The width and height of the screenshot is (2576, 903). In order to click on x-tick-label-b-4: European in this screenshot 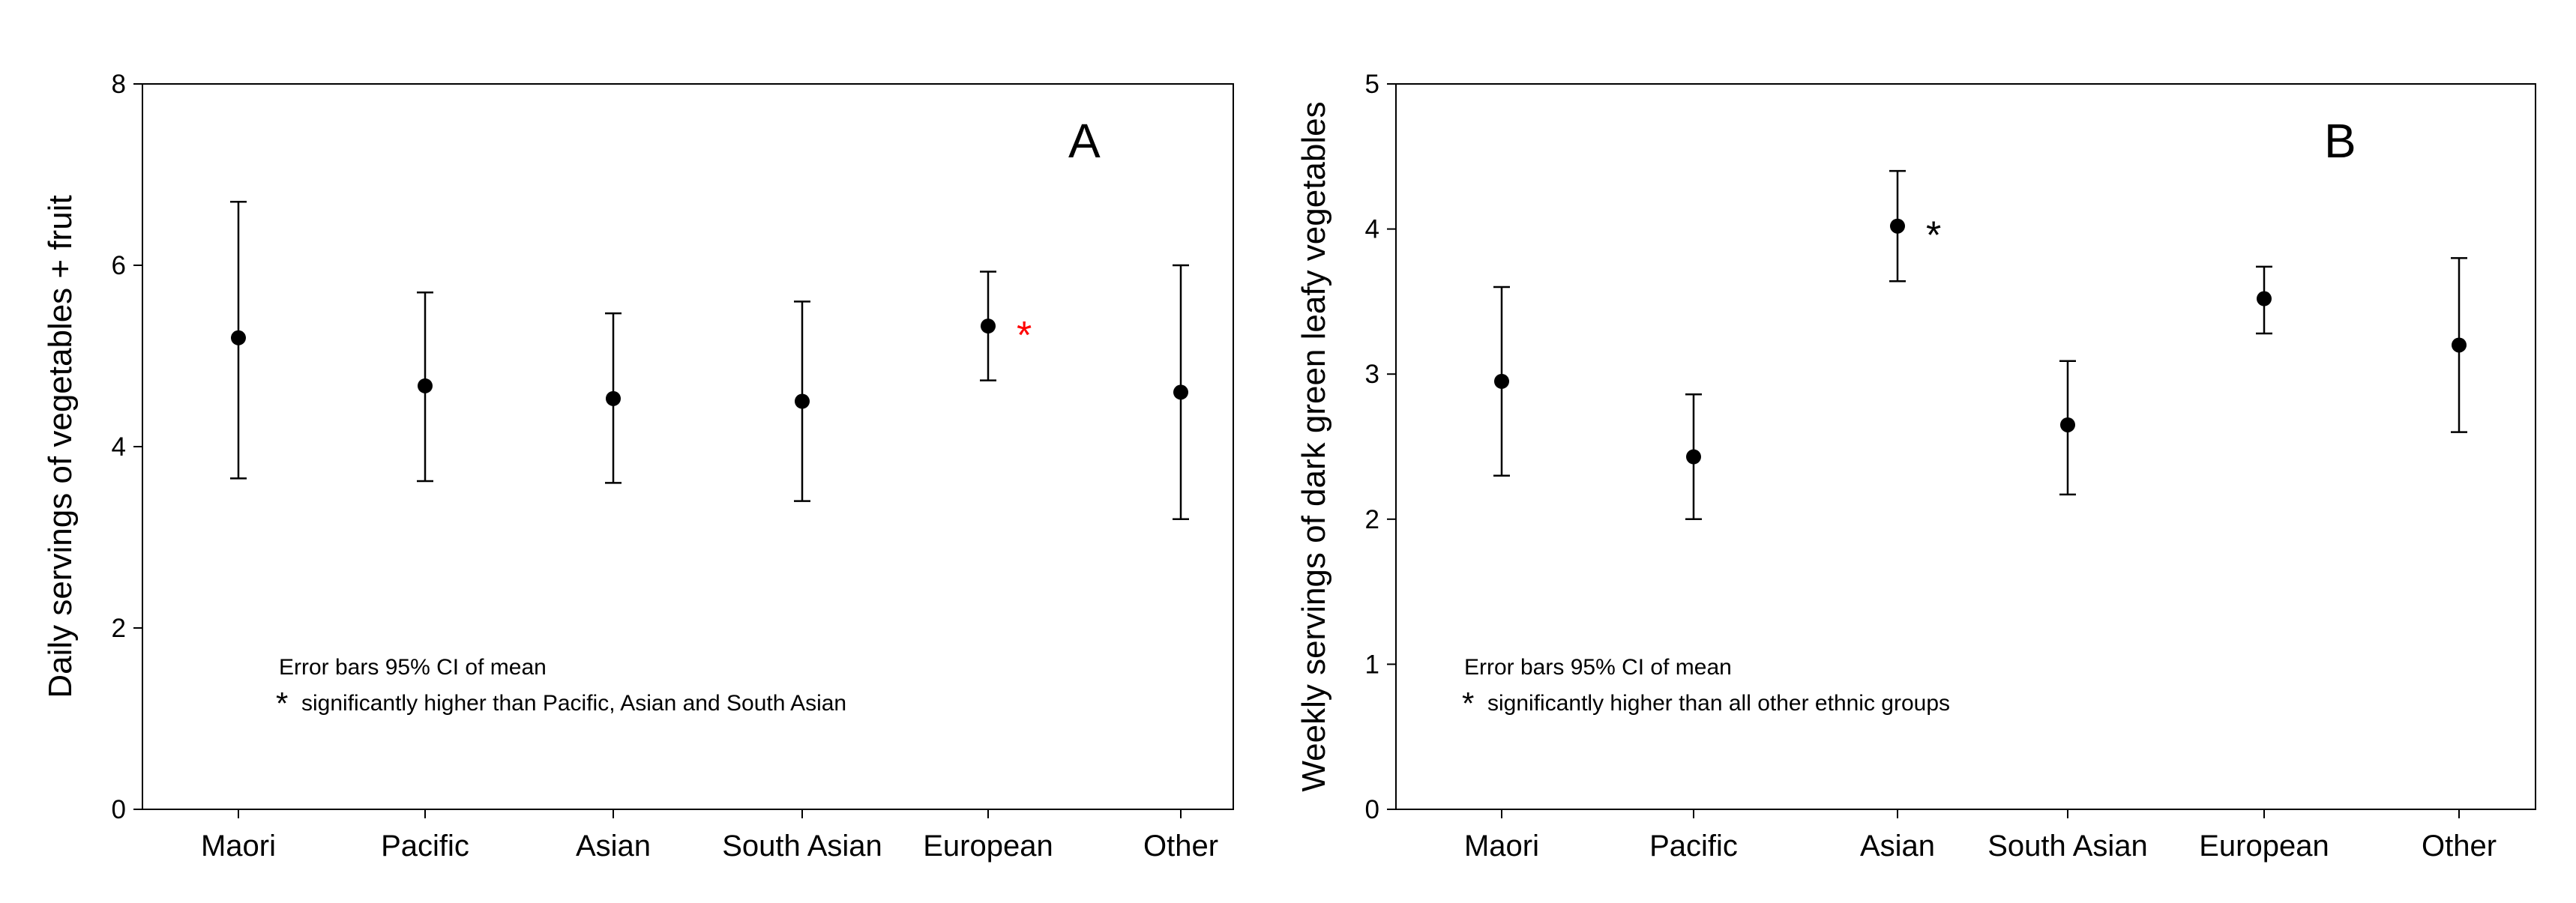, I will do `click(2264, 846)`.